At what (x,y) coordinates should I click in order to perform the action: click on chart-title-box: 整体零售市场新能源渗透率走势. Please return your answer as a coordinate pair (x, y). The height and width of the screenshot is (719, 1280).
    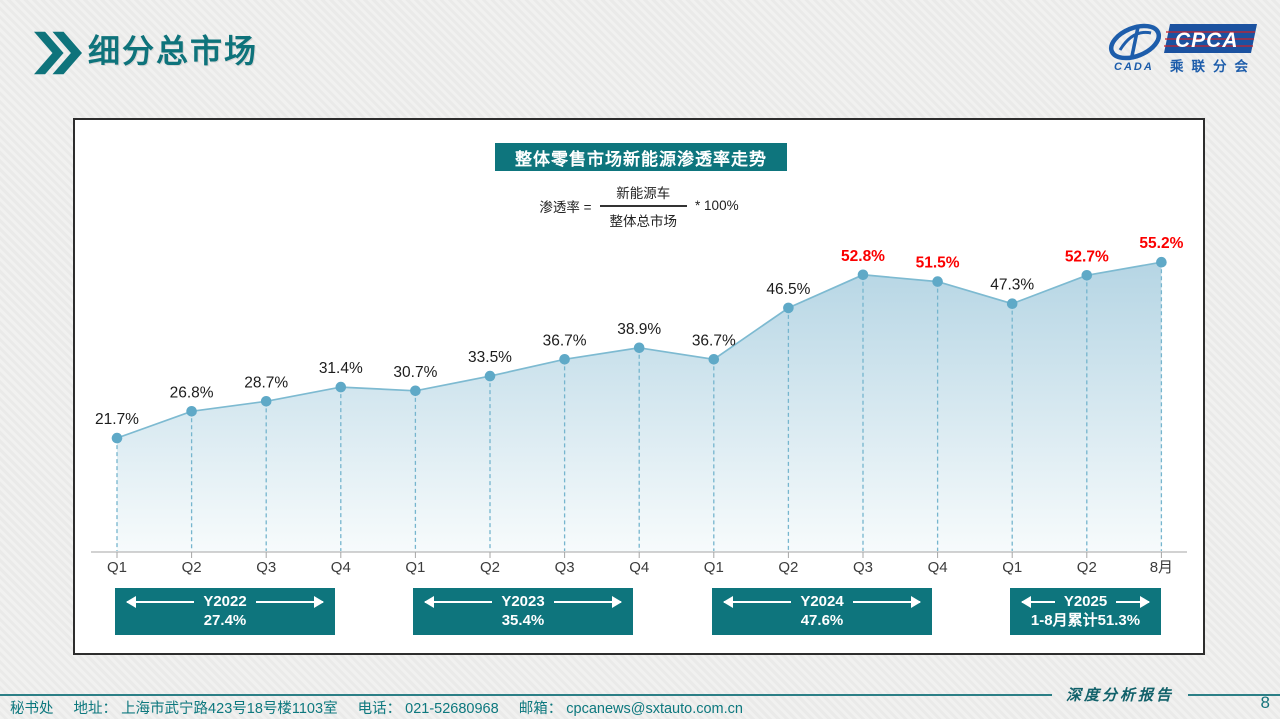
    Looking at the image, I should click on (641, 157).